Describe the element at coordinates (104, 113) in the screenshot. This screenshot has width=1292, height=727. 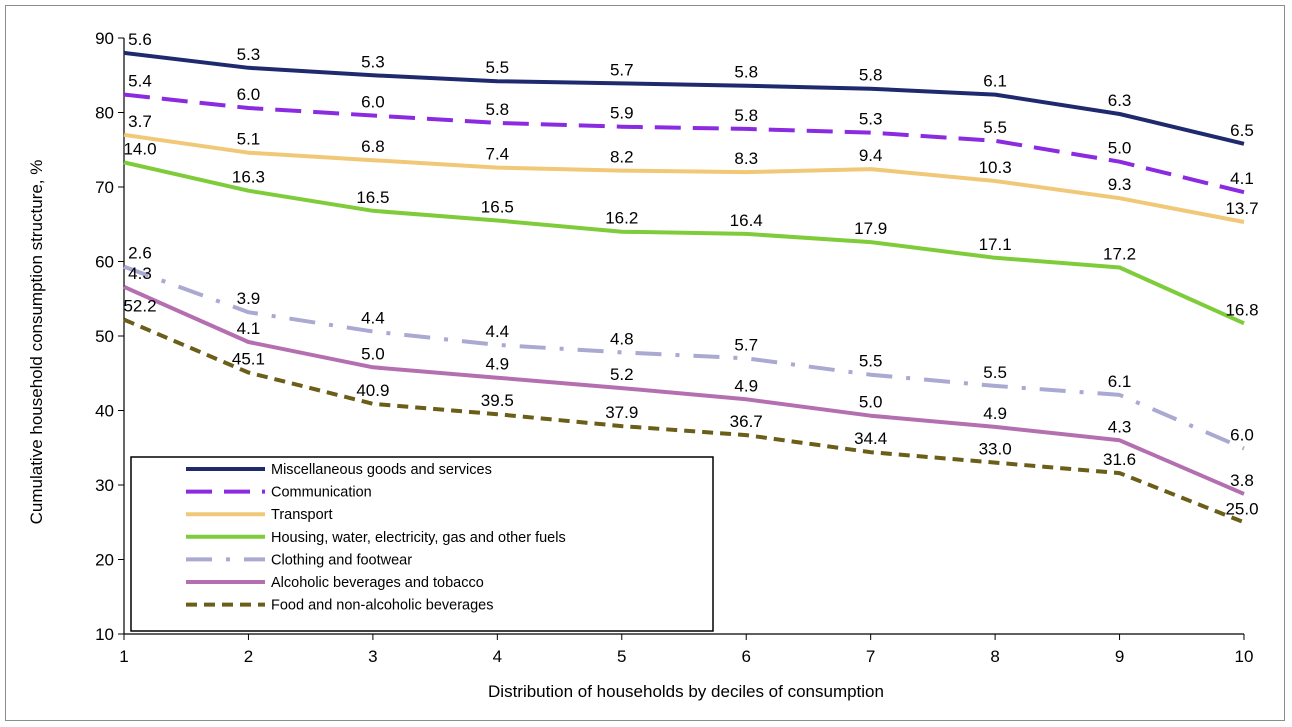
I see `y-tick-label: 80` at that location.